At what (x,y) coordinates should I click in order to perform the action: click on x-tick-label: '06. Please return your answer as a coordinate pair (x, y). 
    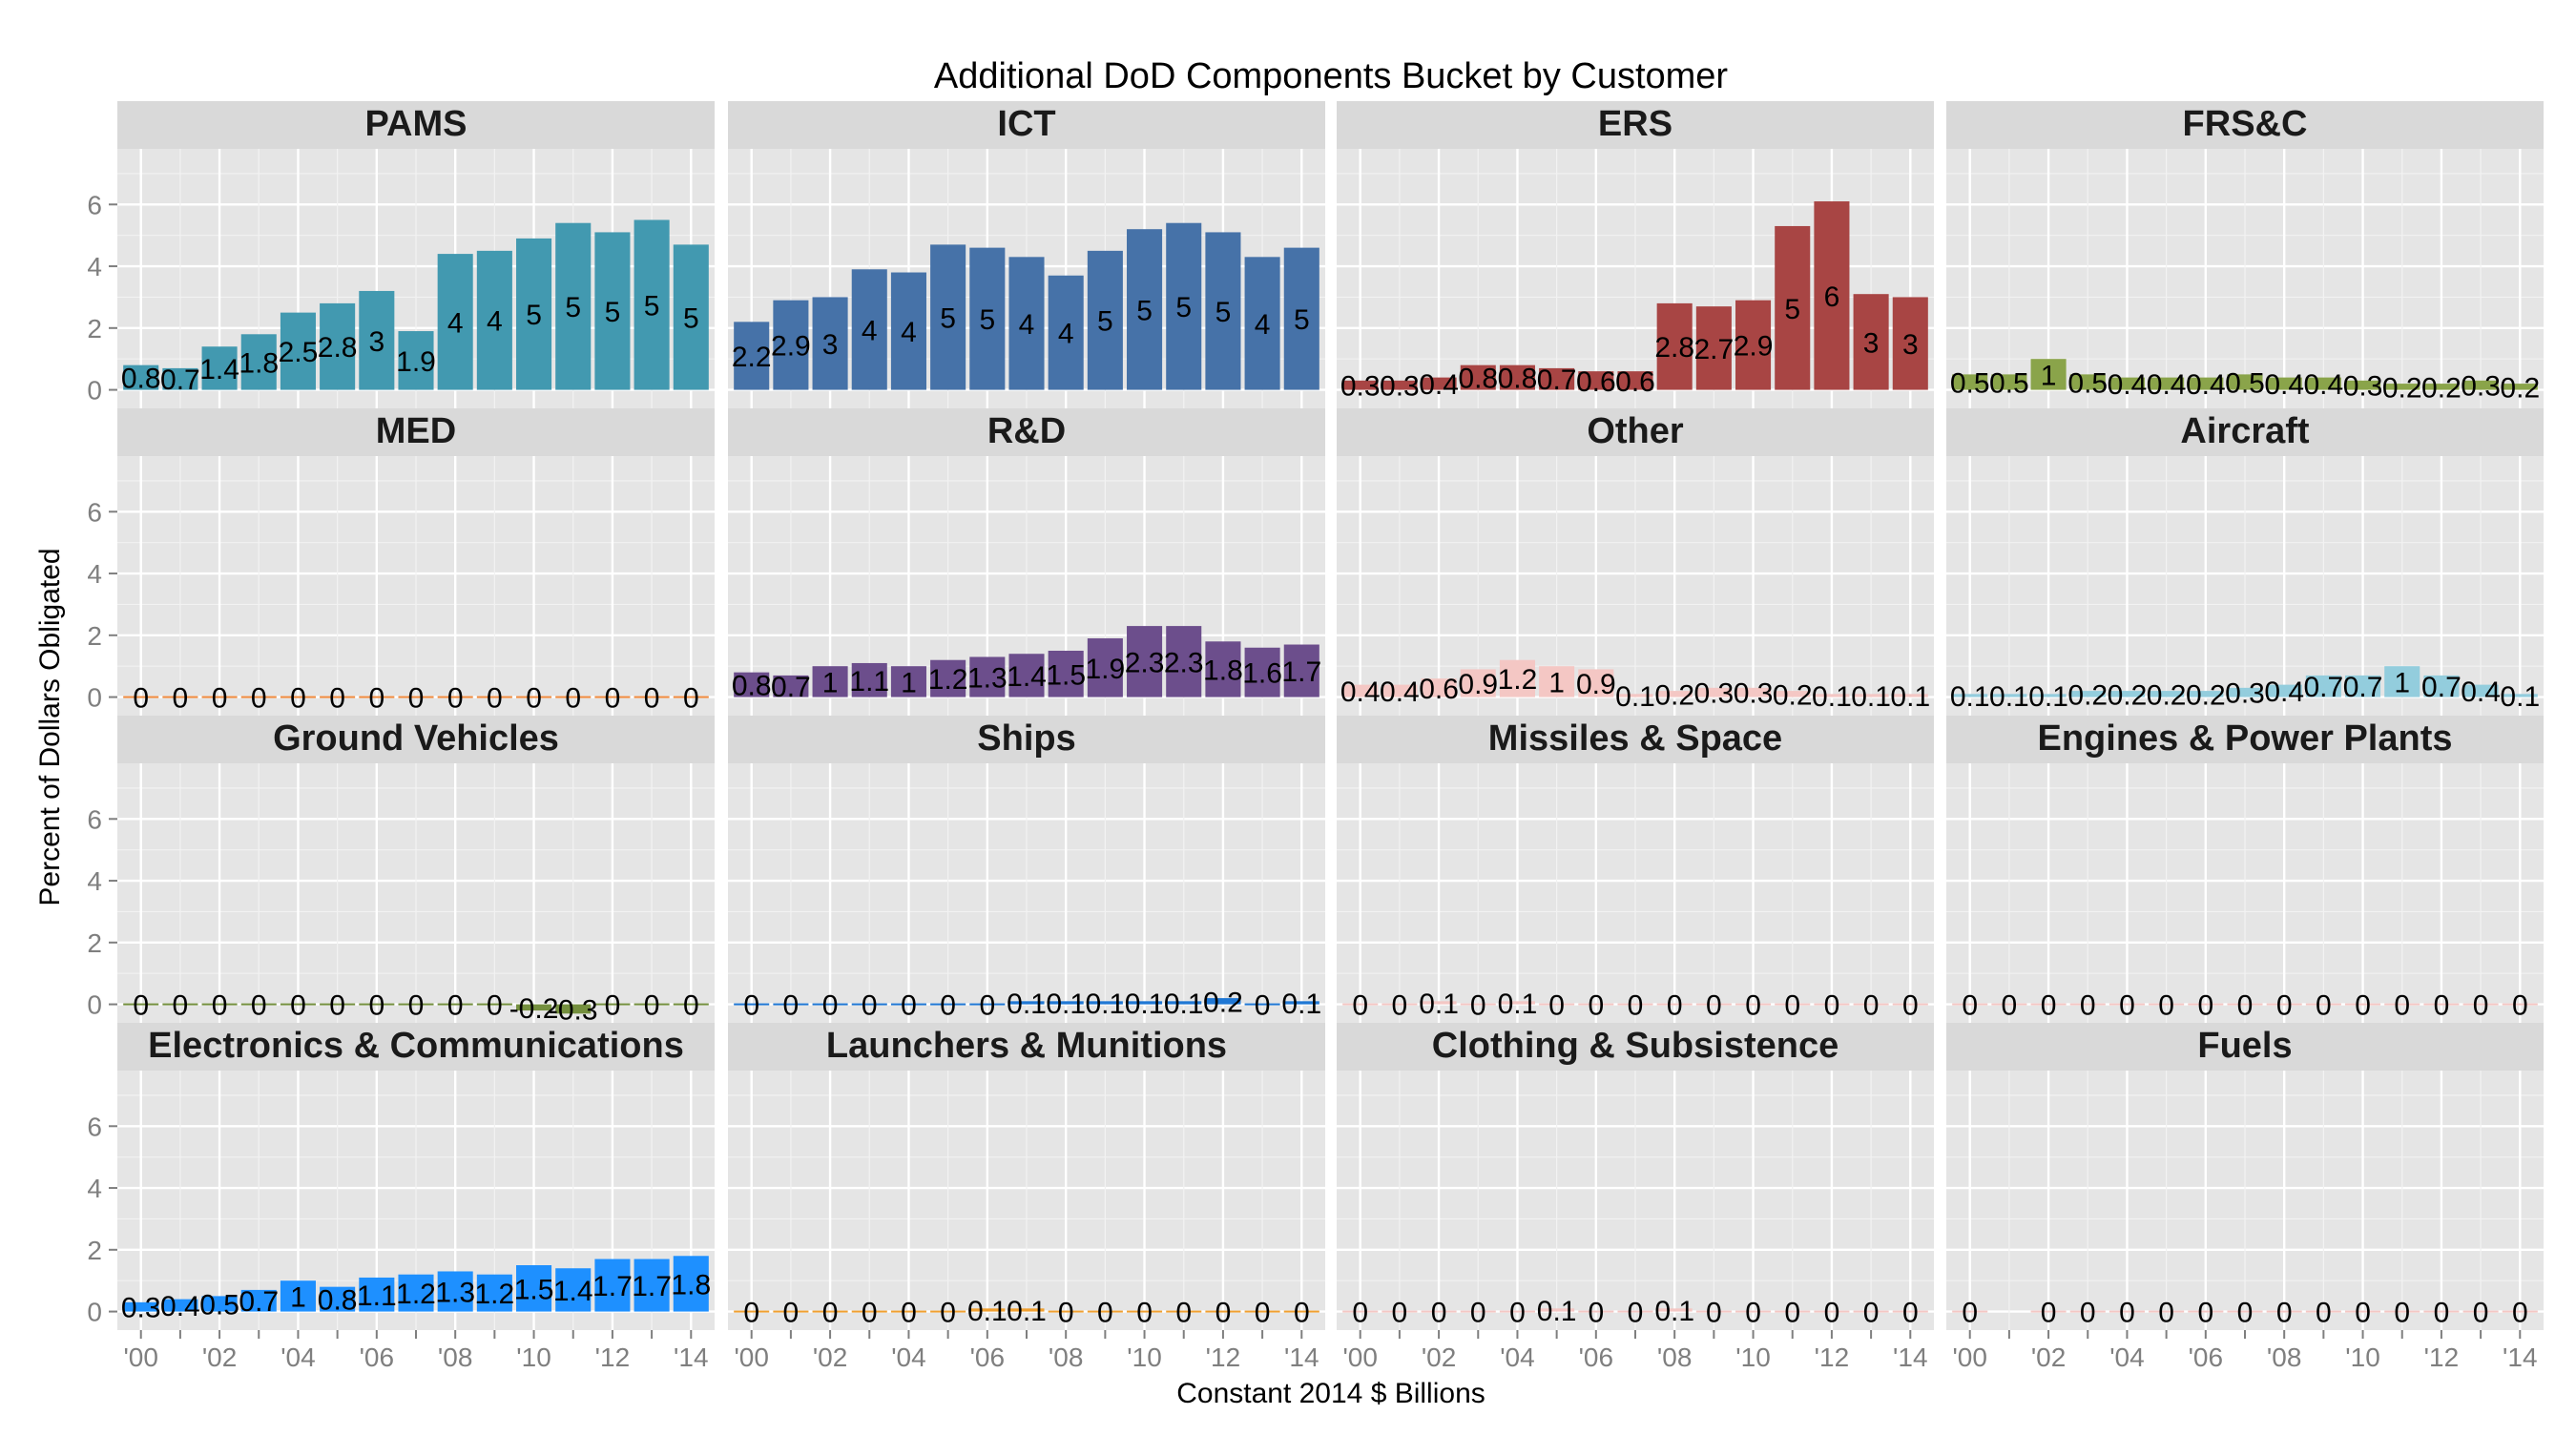
    Looking at the image, I should click on (377, 1357).